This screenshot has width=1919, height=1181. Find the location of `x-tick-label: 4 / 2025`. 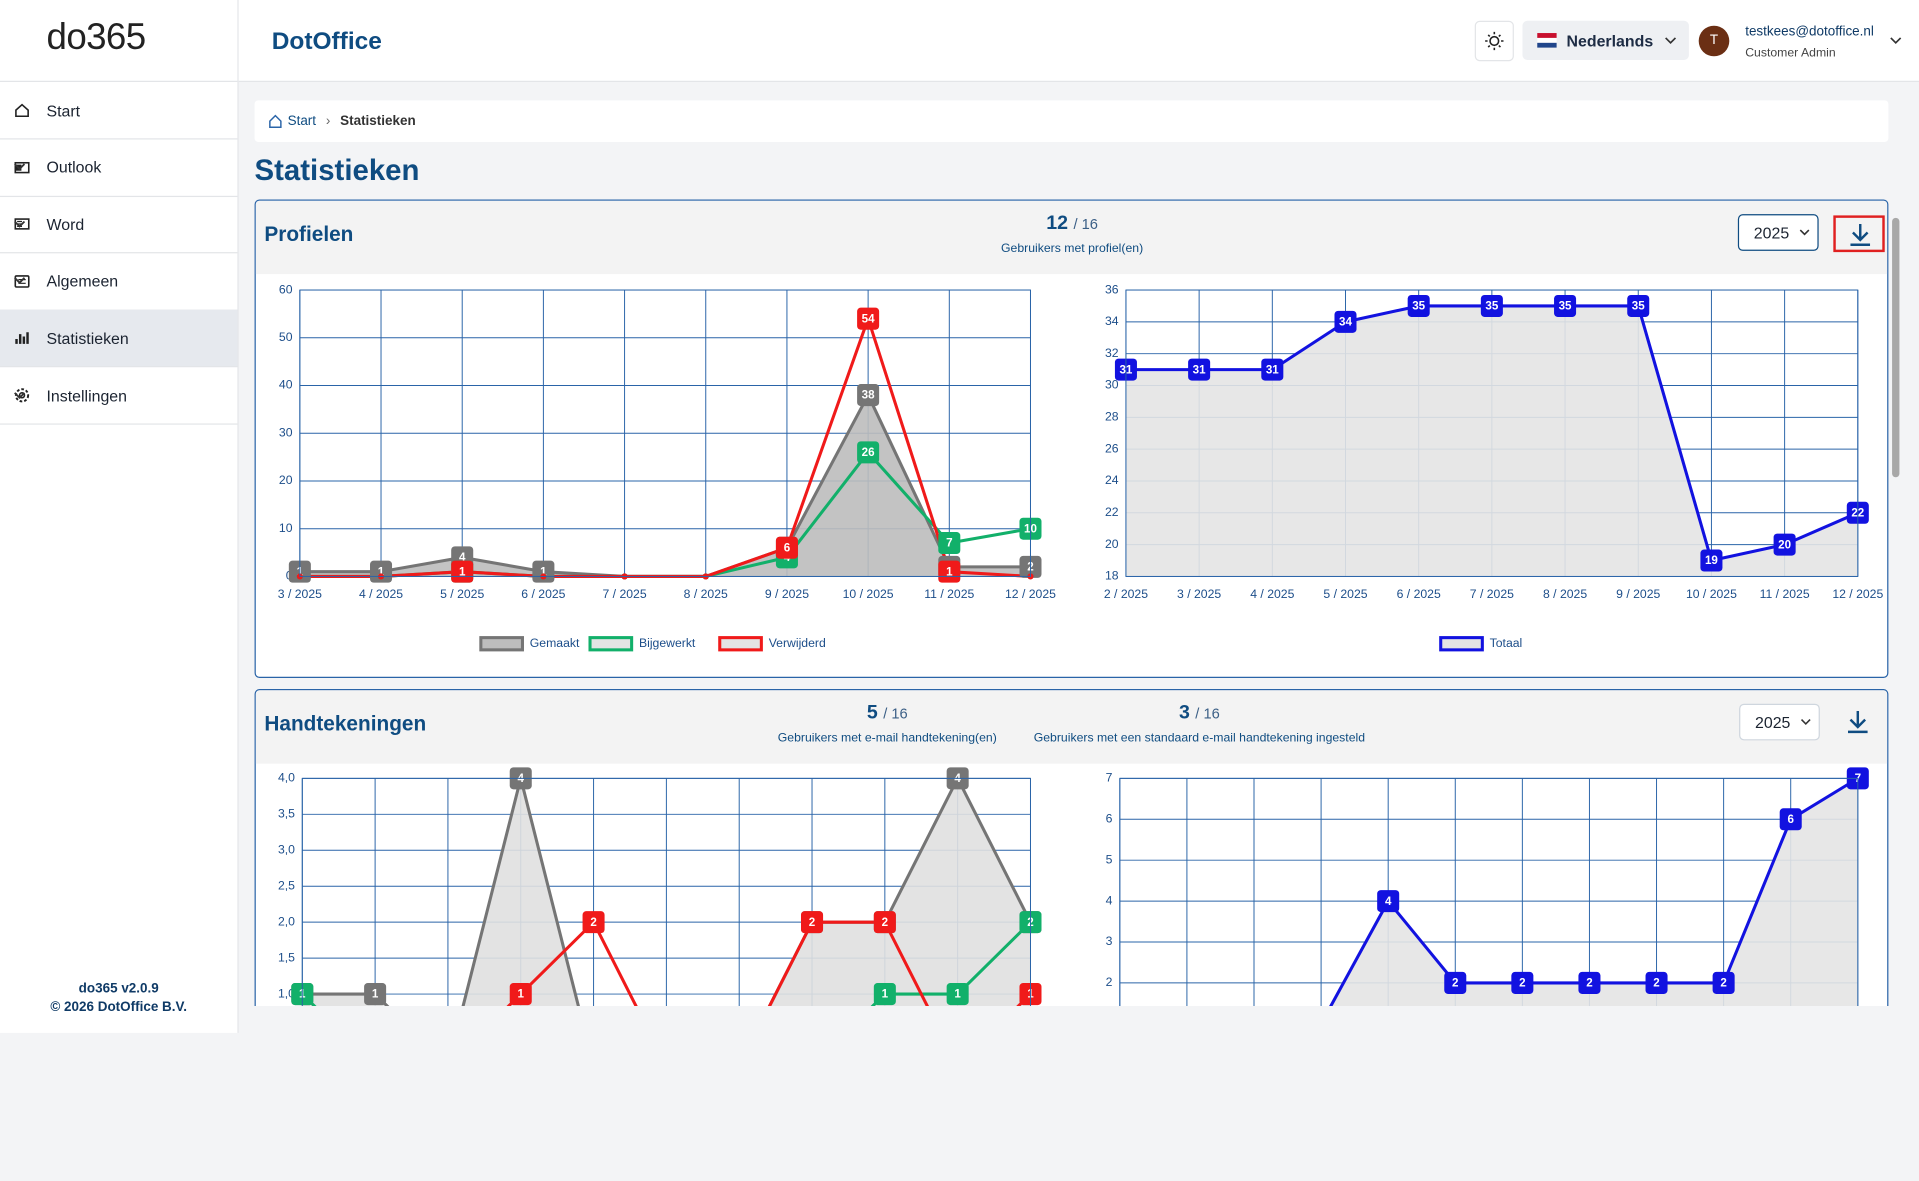

x-tick-label: 4 / 2025 is located at coordinates (381, 594).